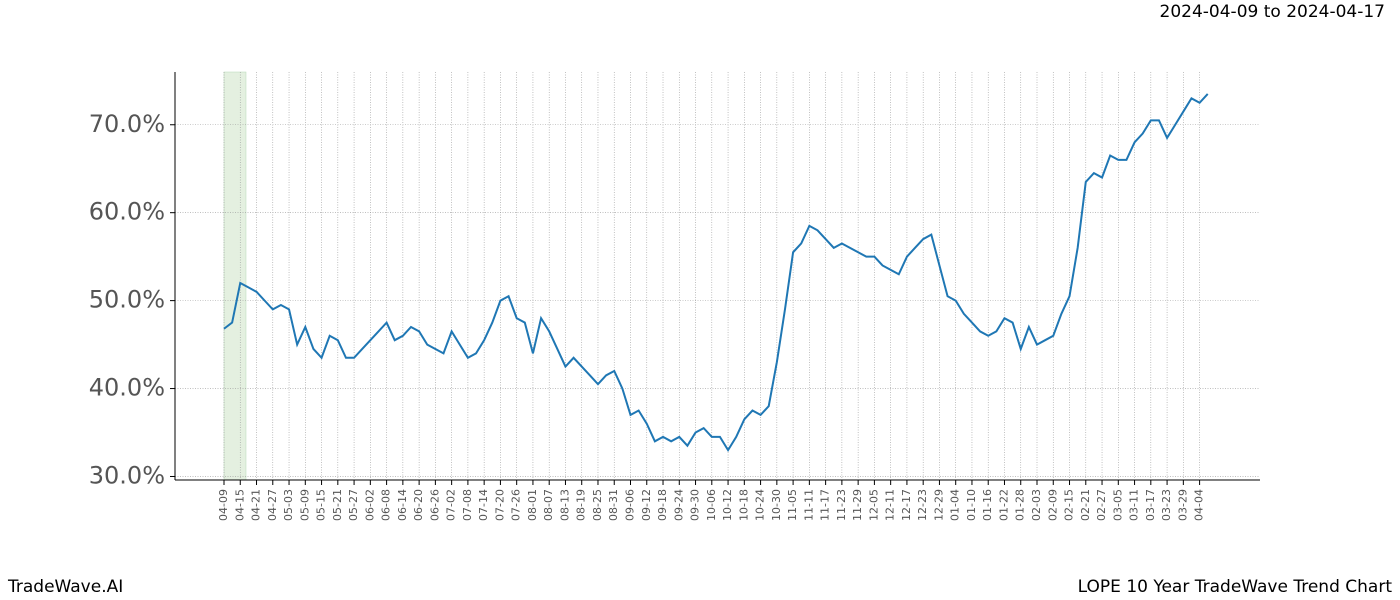 The height and width of the screenshot is (600, 1400). I want to click on x-tick-label: 02-03, so click(1036, 505).